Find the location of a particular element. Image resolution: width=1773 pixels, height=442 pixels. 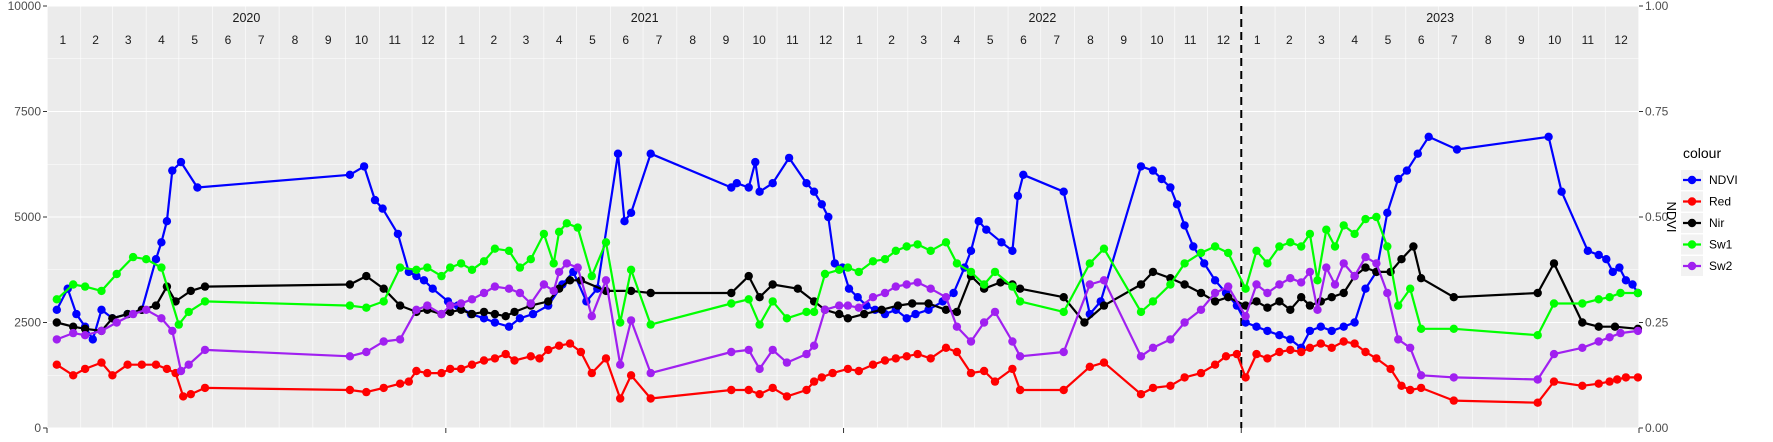

month-label: 8 is located at coordinates (1488, 40).